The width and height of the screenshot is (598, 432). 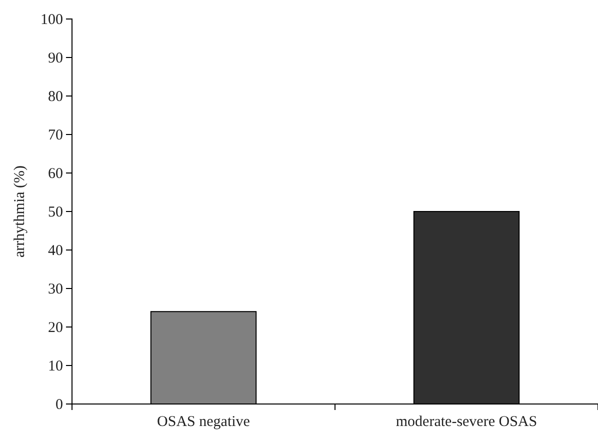 I want to click on y-tick-label: 50, so click(x=55, y=212).